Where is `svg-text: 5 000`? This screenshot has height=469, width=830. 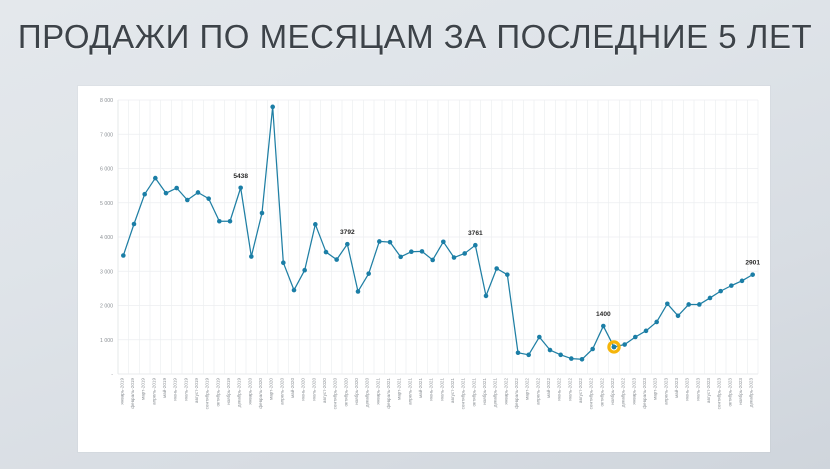
svg-text: 5 000 is located at coordinates (106, 204).